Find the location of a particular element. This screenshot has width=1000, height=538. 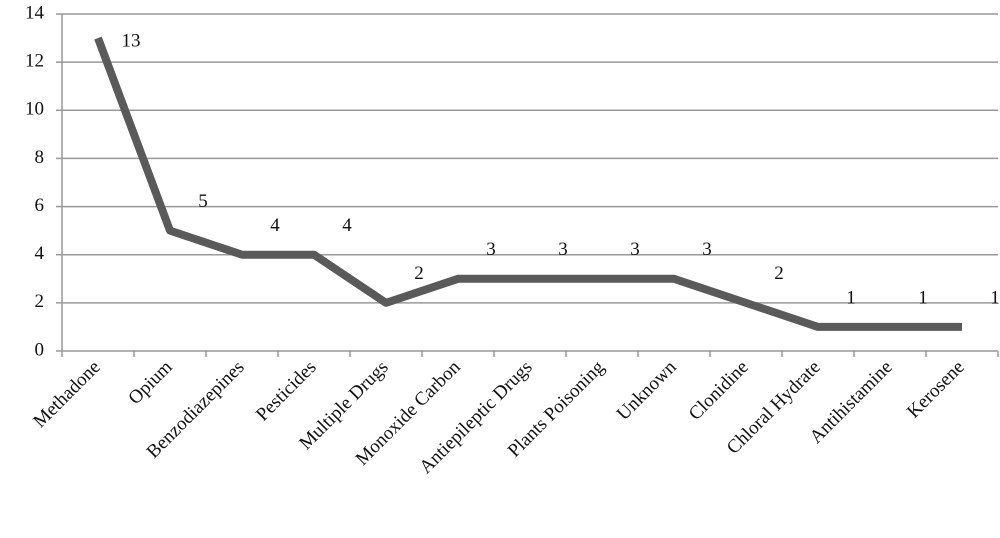

y-tick-label: 8 is located at coordinates (40, 157).